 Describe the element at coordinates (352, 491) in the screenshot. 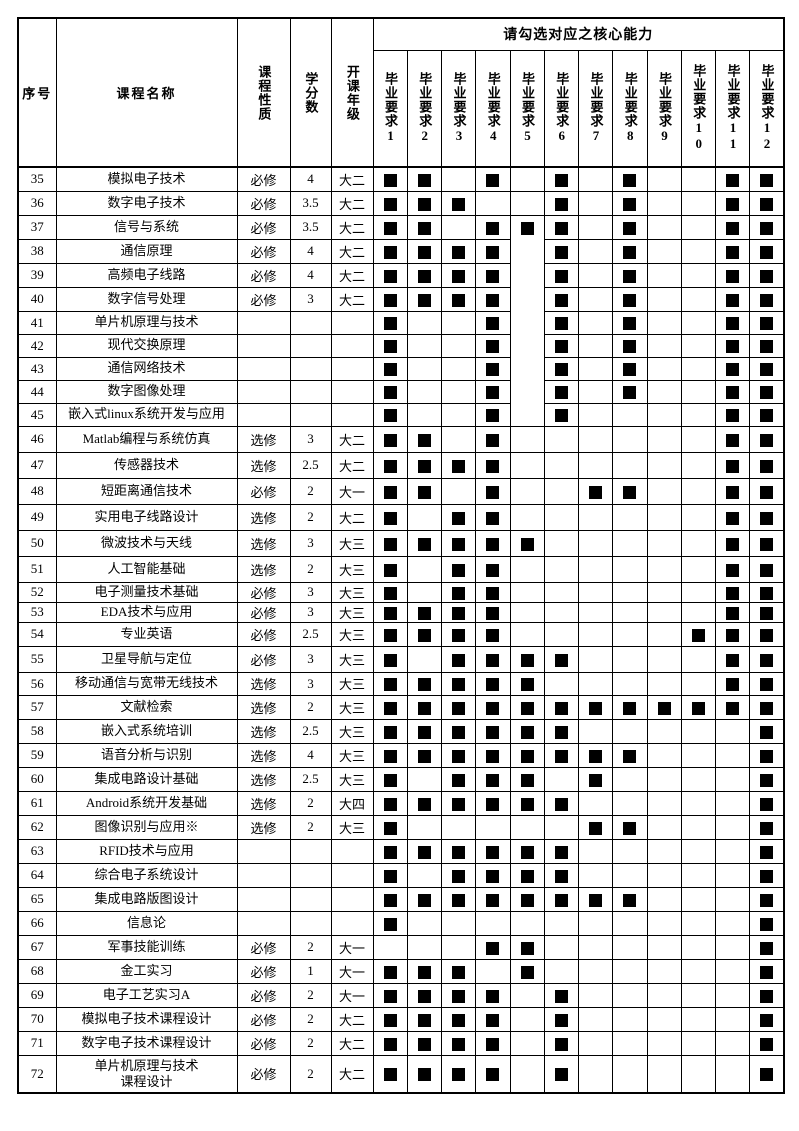

I see `course-grade: 大一` at that location.